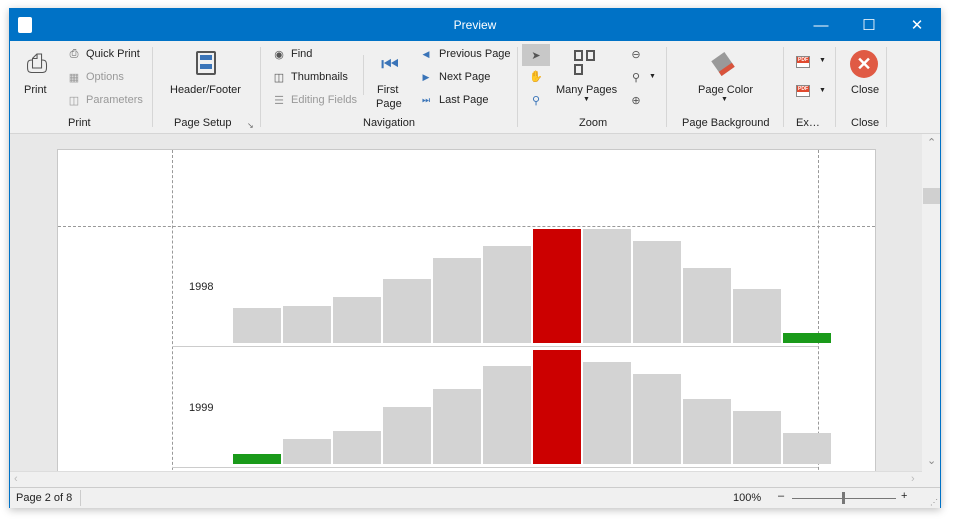 This screenshot has height=520, width=953. I want to click on send-pdf-icon: PDF, so click(803, 91).